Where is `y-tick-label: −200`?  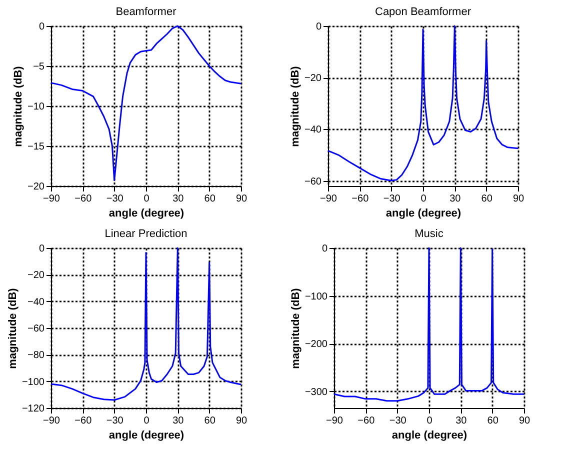 y-tick-label: −200 is located at coordinates (316, 344).